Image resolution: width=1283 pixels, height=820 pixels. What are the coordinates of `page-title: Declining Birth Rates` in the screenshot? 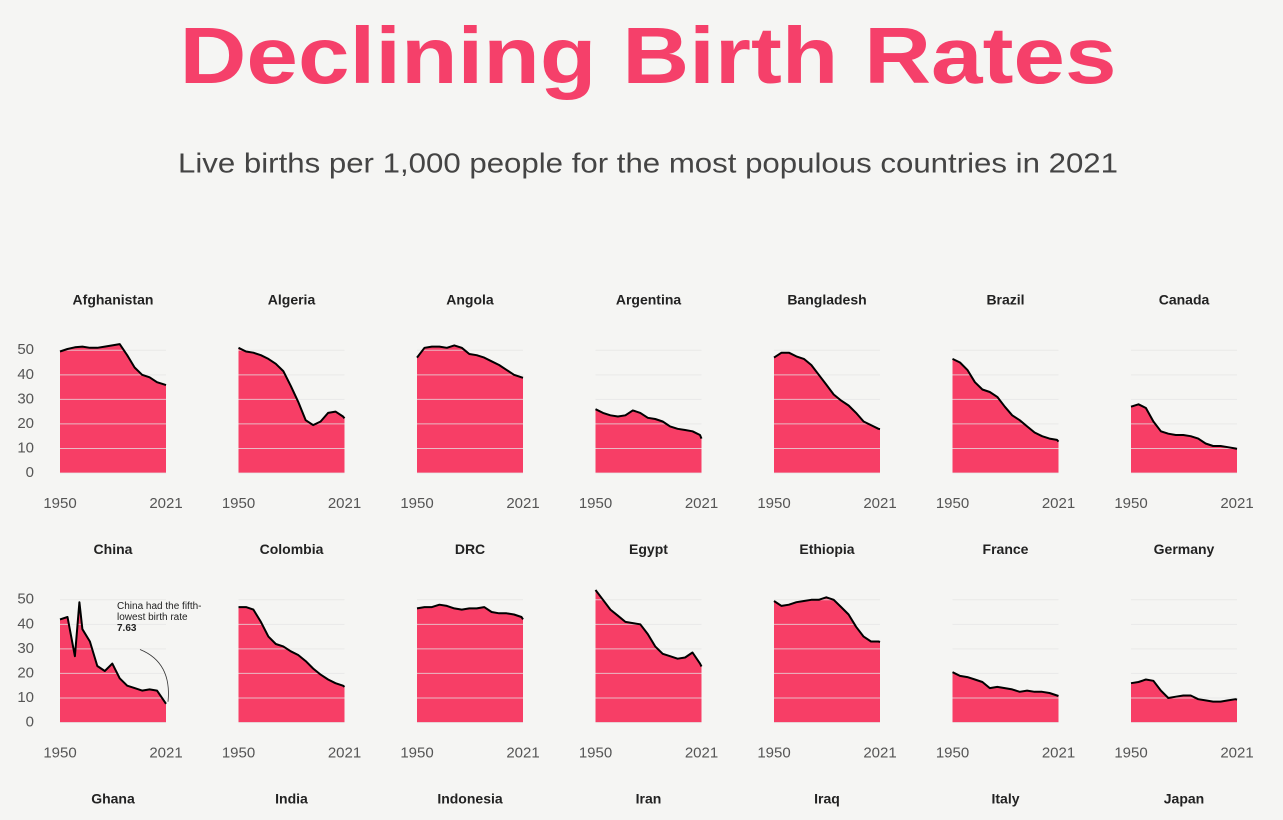 It's located at (648, 55).